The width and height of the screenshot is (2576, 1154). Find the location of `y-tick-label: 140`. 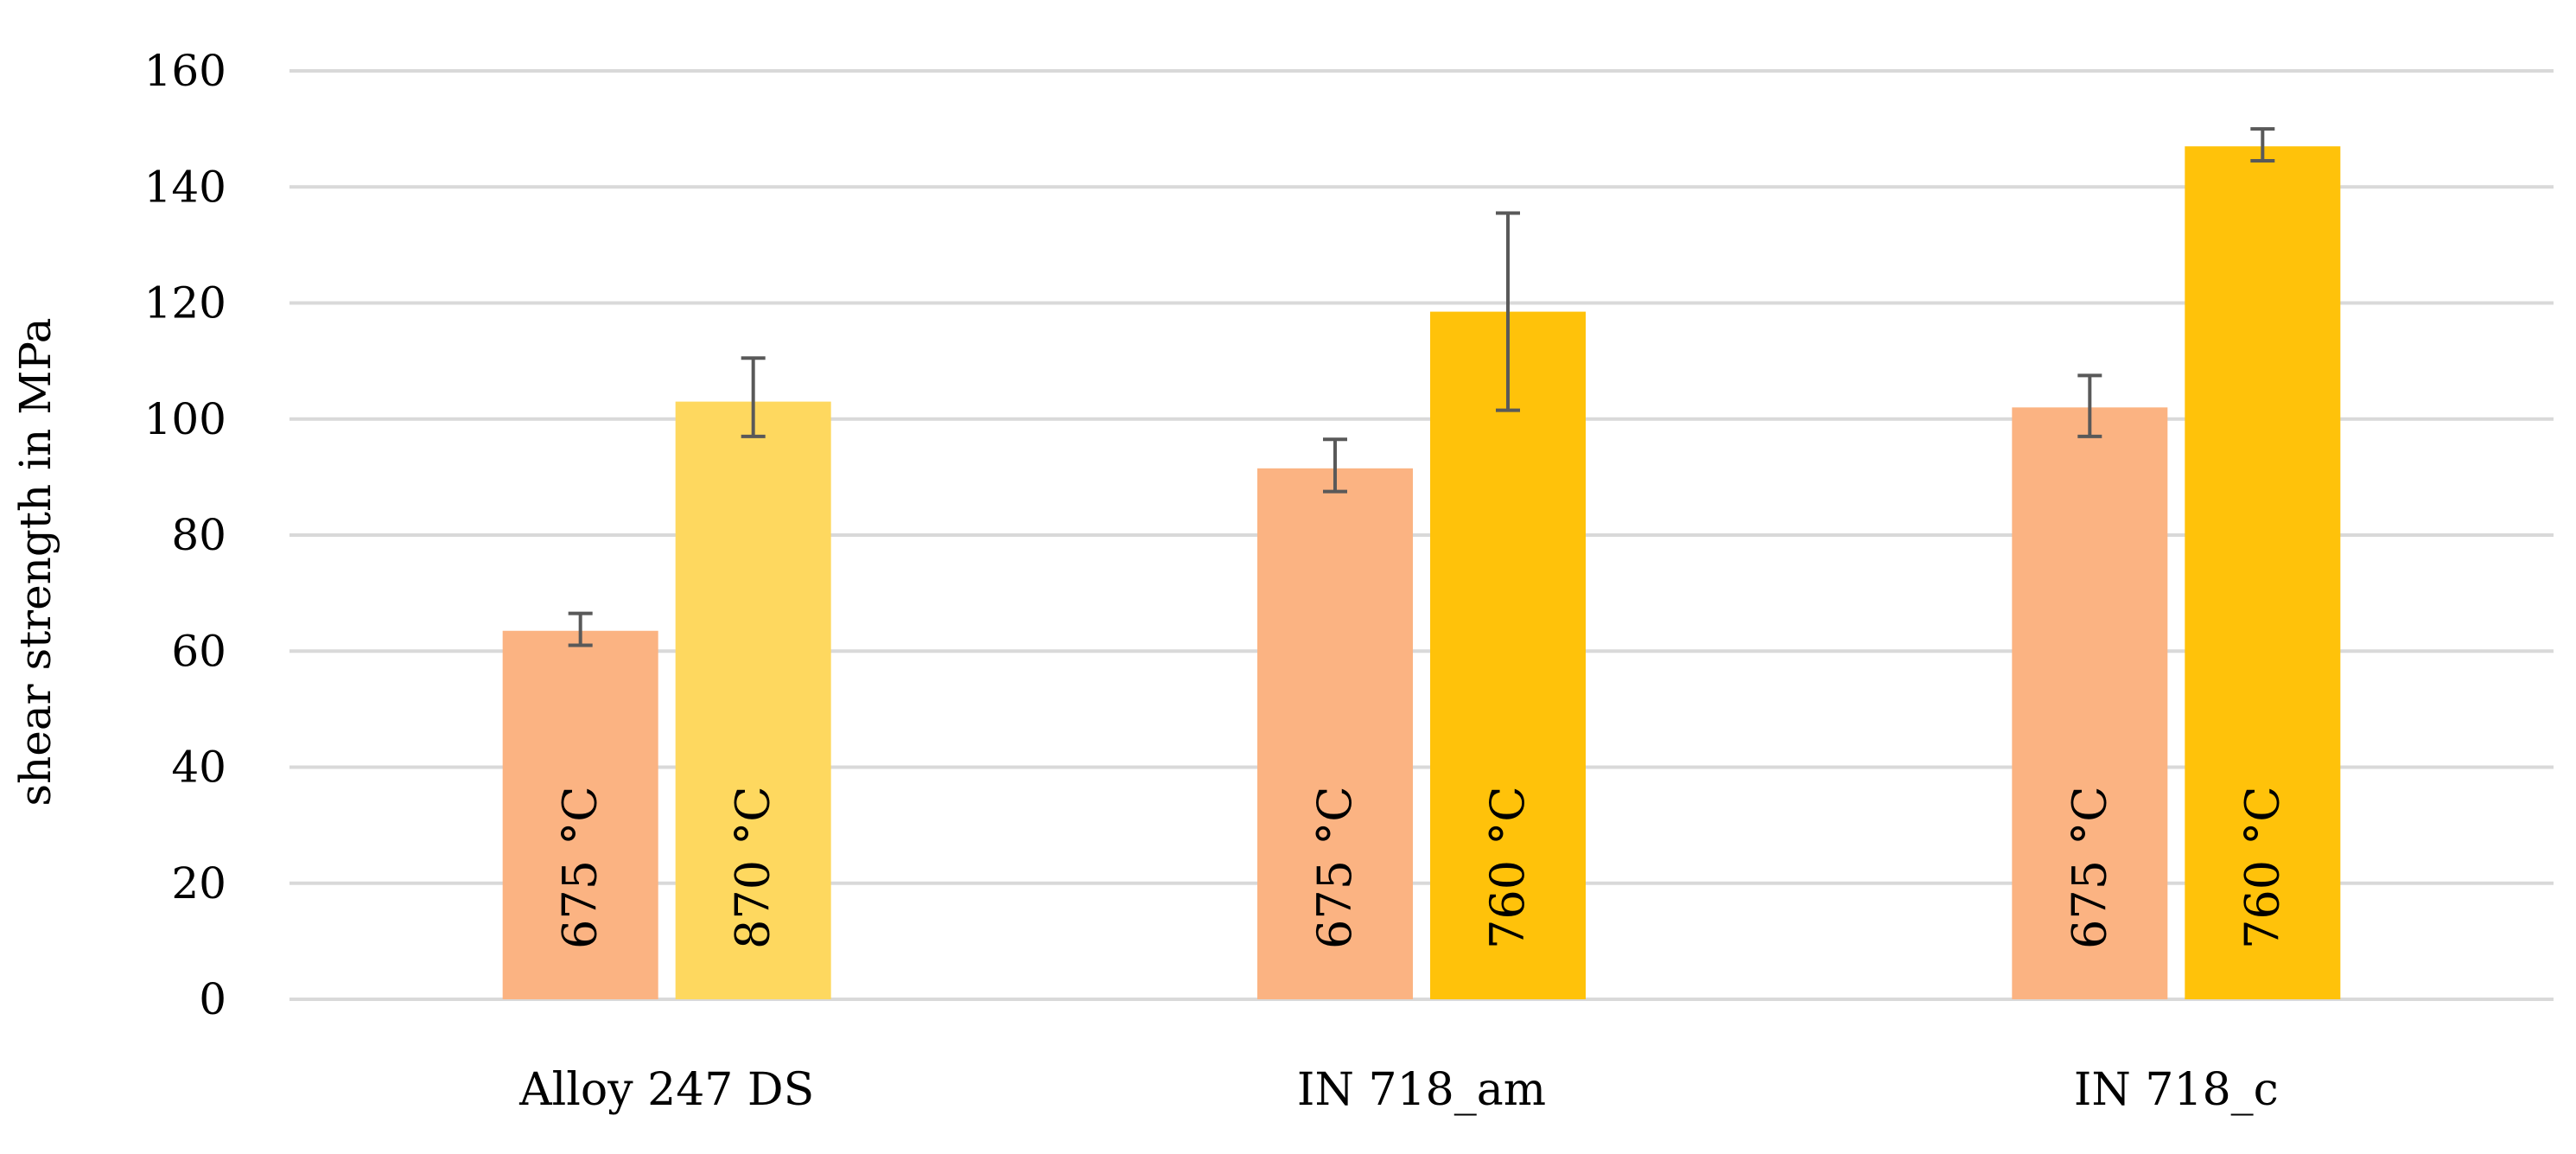

y-tick-label: 140 is located at coordinates (185, 187).